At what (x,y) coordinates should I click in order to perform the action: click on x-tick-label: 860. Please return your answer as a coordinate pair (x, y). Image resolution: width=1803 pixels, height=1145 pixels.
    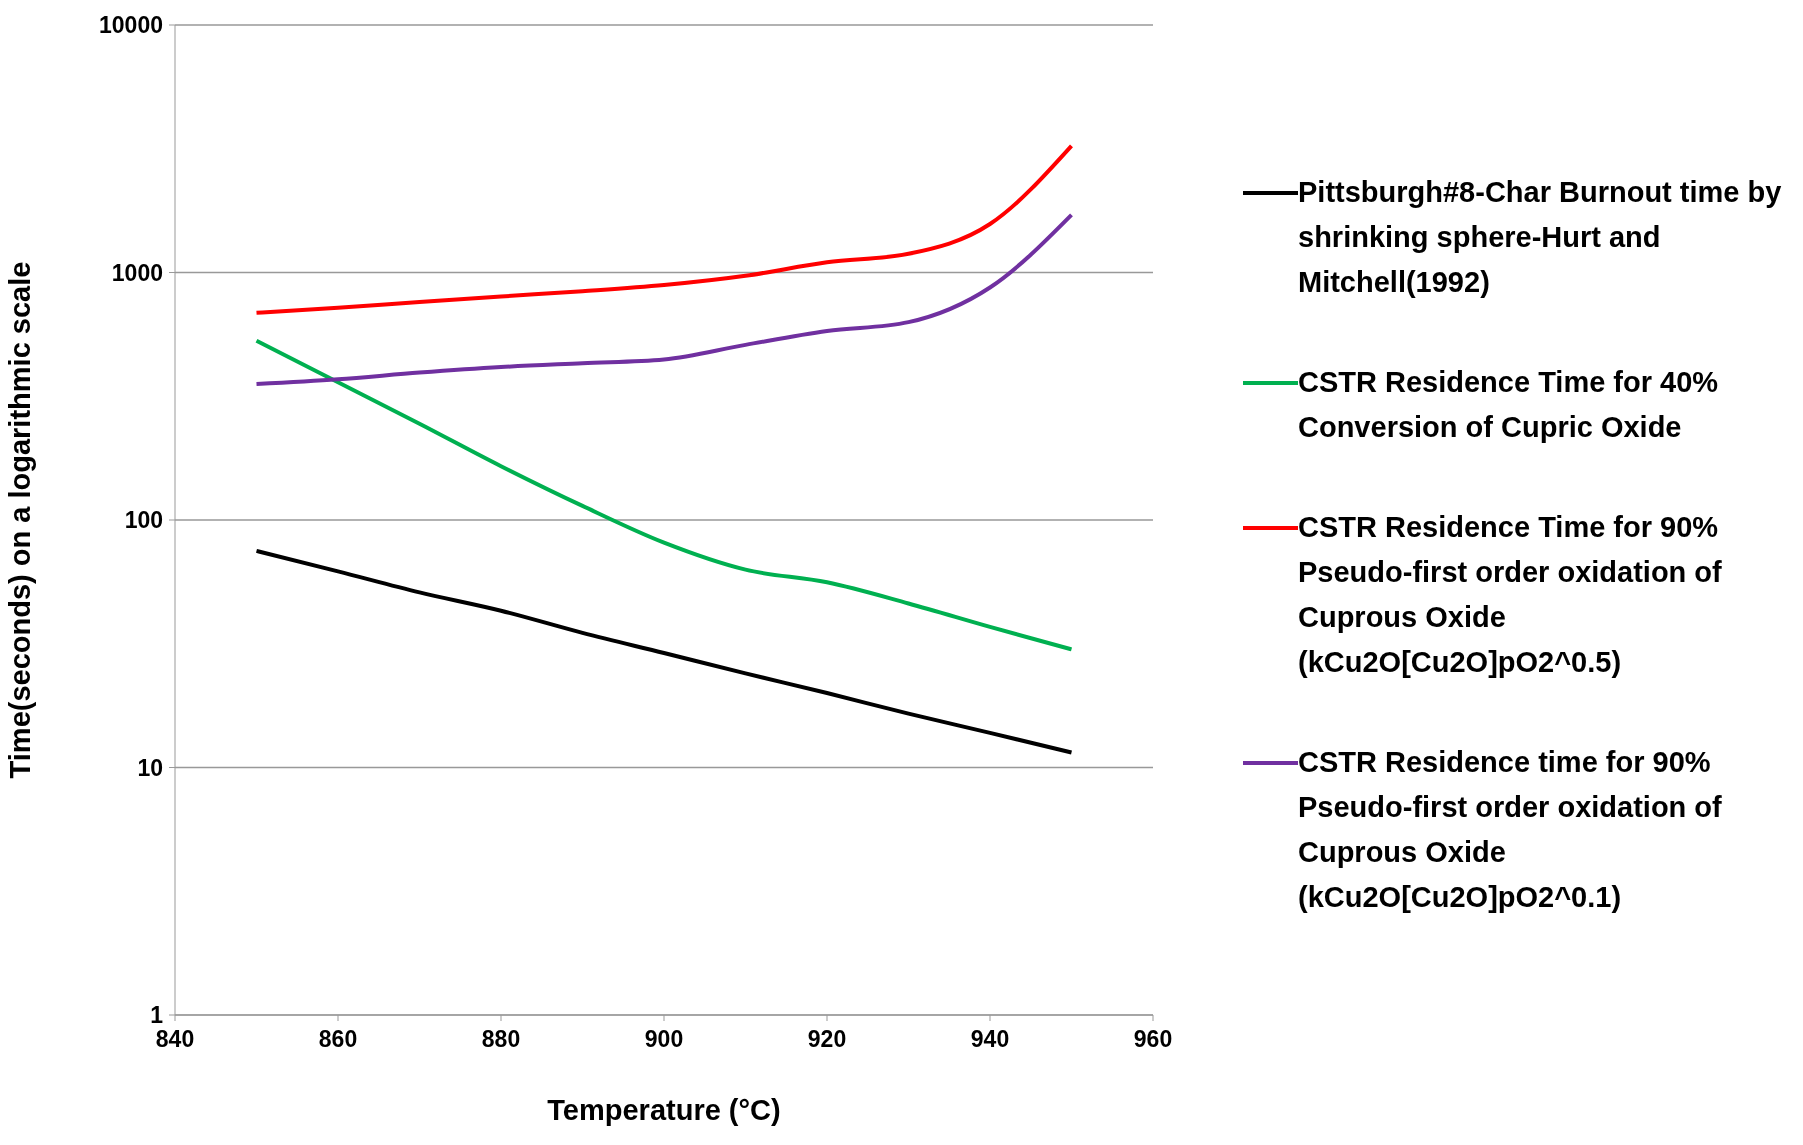
    Looking at the image, I should click on (338, 1039).